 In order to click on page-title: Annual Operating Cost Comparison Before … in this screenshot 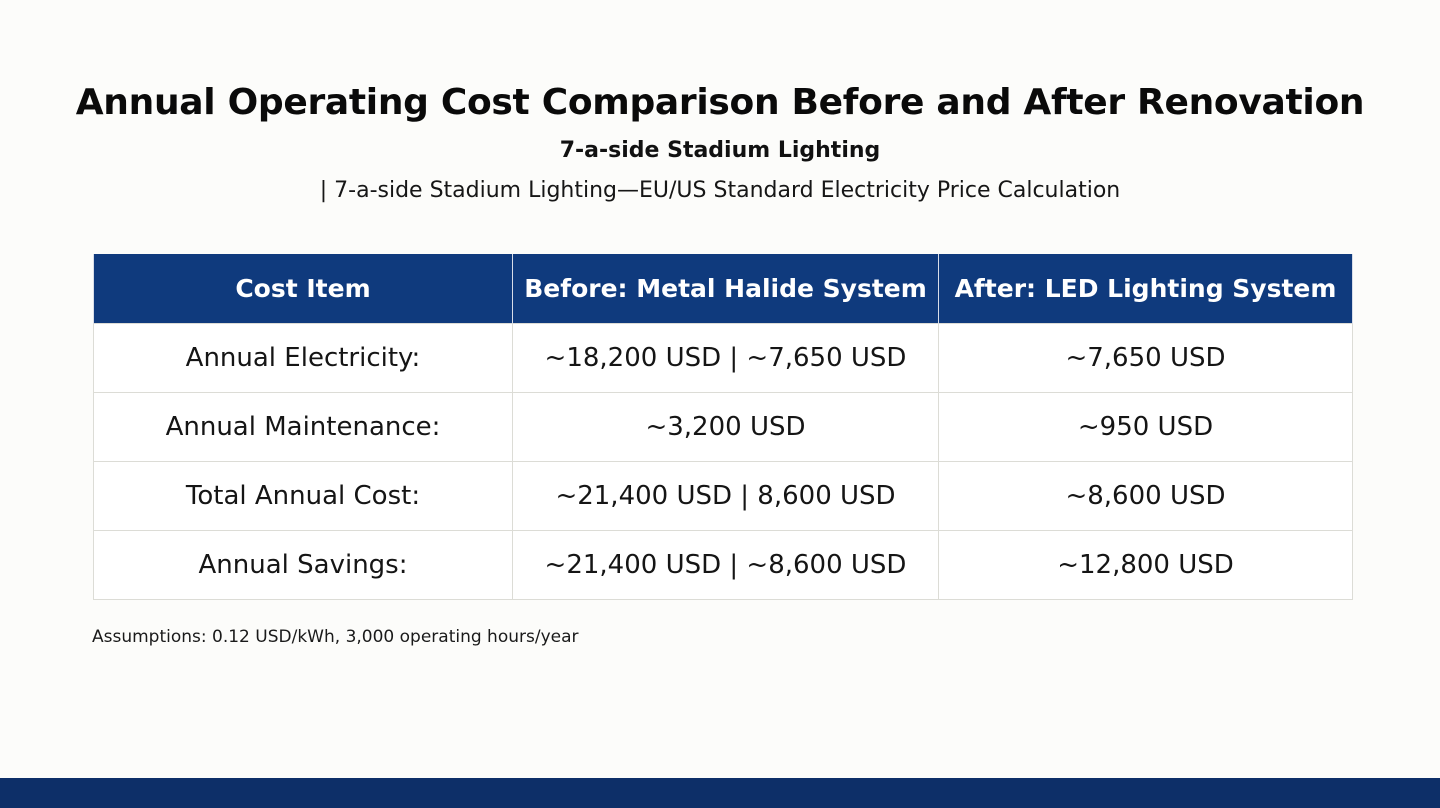, I will do `click(720, 102)`.